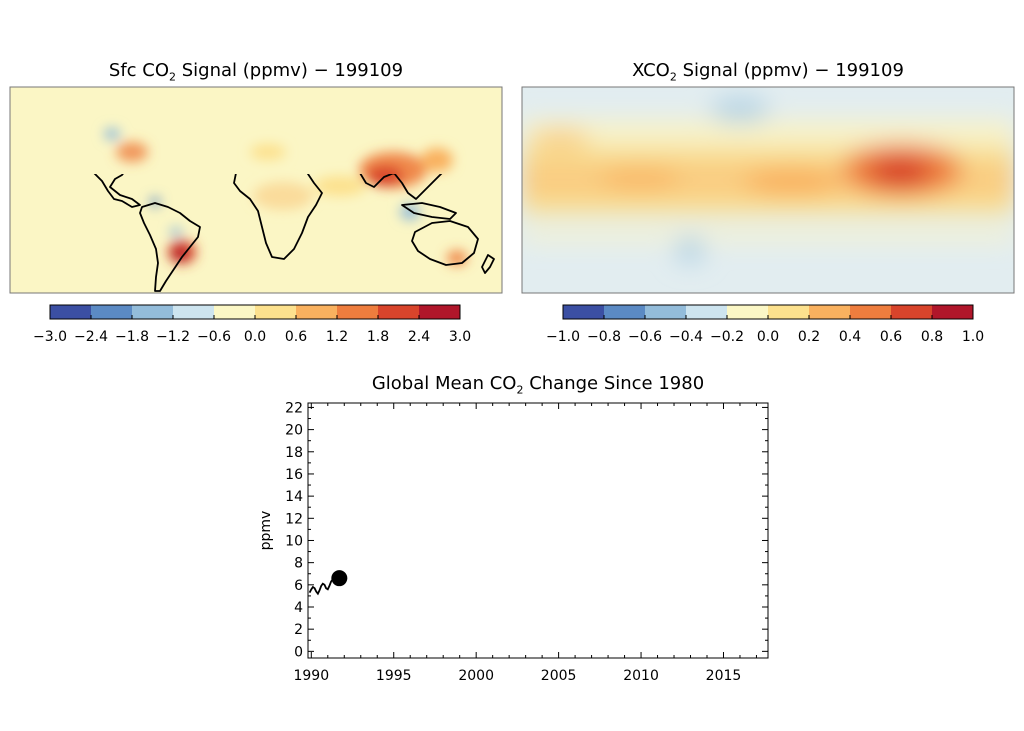 The width and height of the screenshot is (1024, 731). Describe the element at coordinates (298, 630) in the screenshot. I see `y-tick-label: 2` at that location.